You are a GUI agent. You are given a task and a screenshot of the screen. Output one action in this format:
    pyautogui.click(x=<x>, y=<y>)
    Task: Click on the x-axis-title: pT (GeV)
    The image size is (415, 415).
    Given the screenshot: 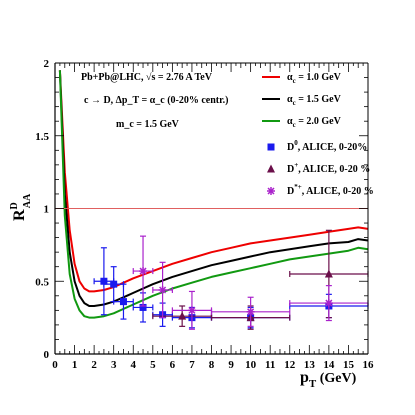 What is the action you would take?
    pyautogui.click(x=328, y=379)
    